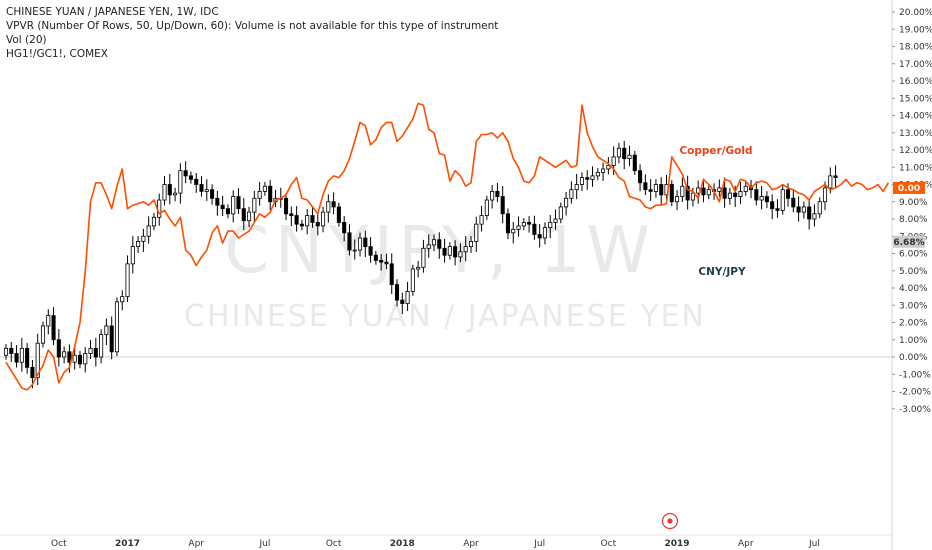 The width and height of the screenshot is (932, 550). I want to click on legend-compare-symbol: HG1!/GC1!, COMEX, so click(57, 54).